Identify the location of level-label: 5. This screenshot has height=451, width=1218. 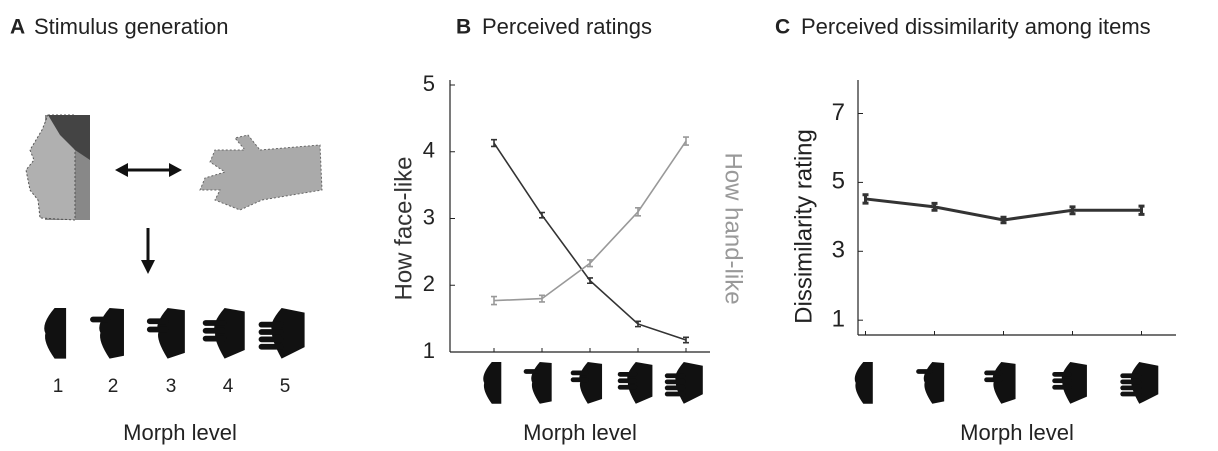
(285, 386).